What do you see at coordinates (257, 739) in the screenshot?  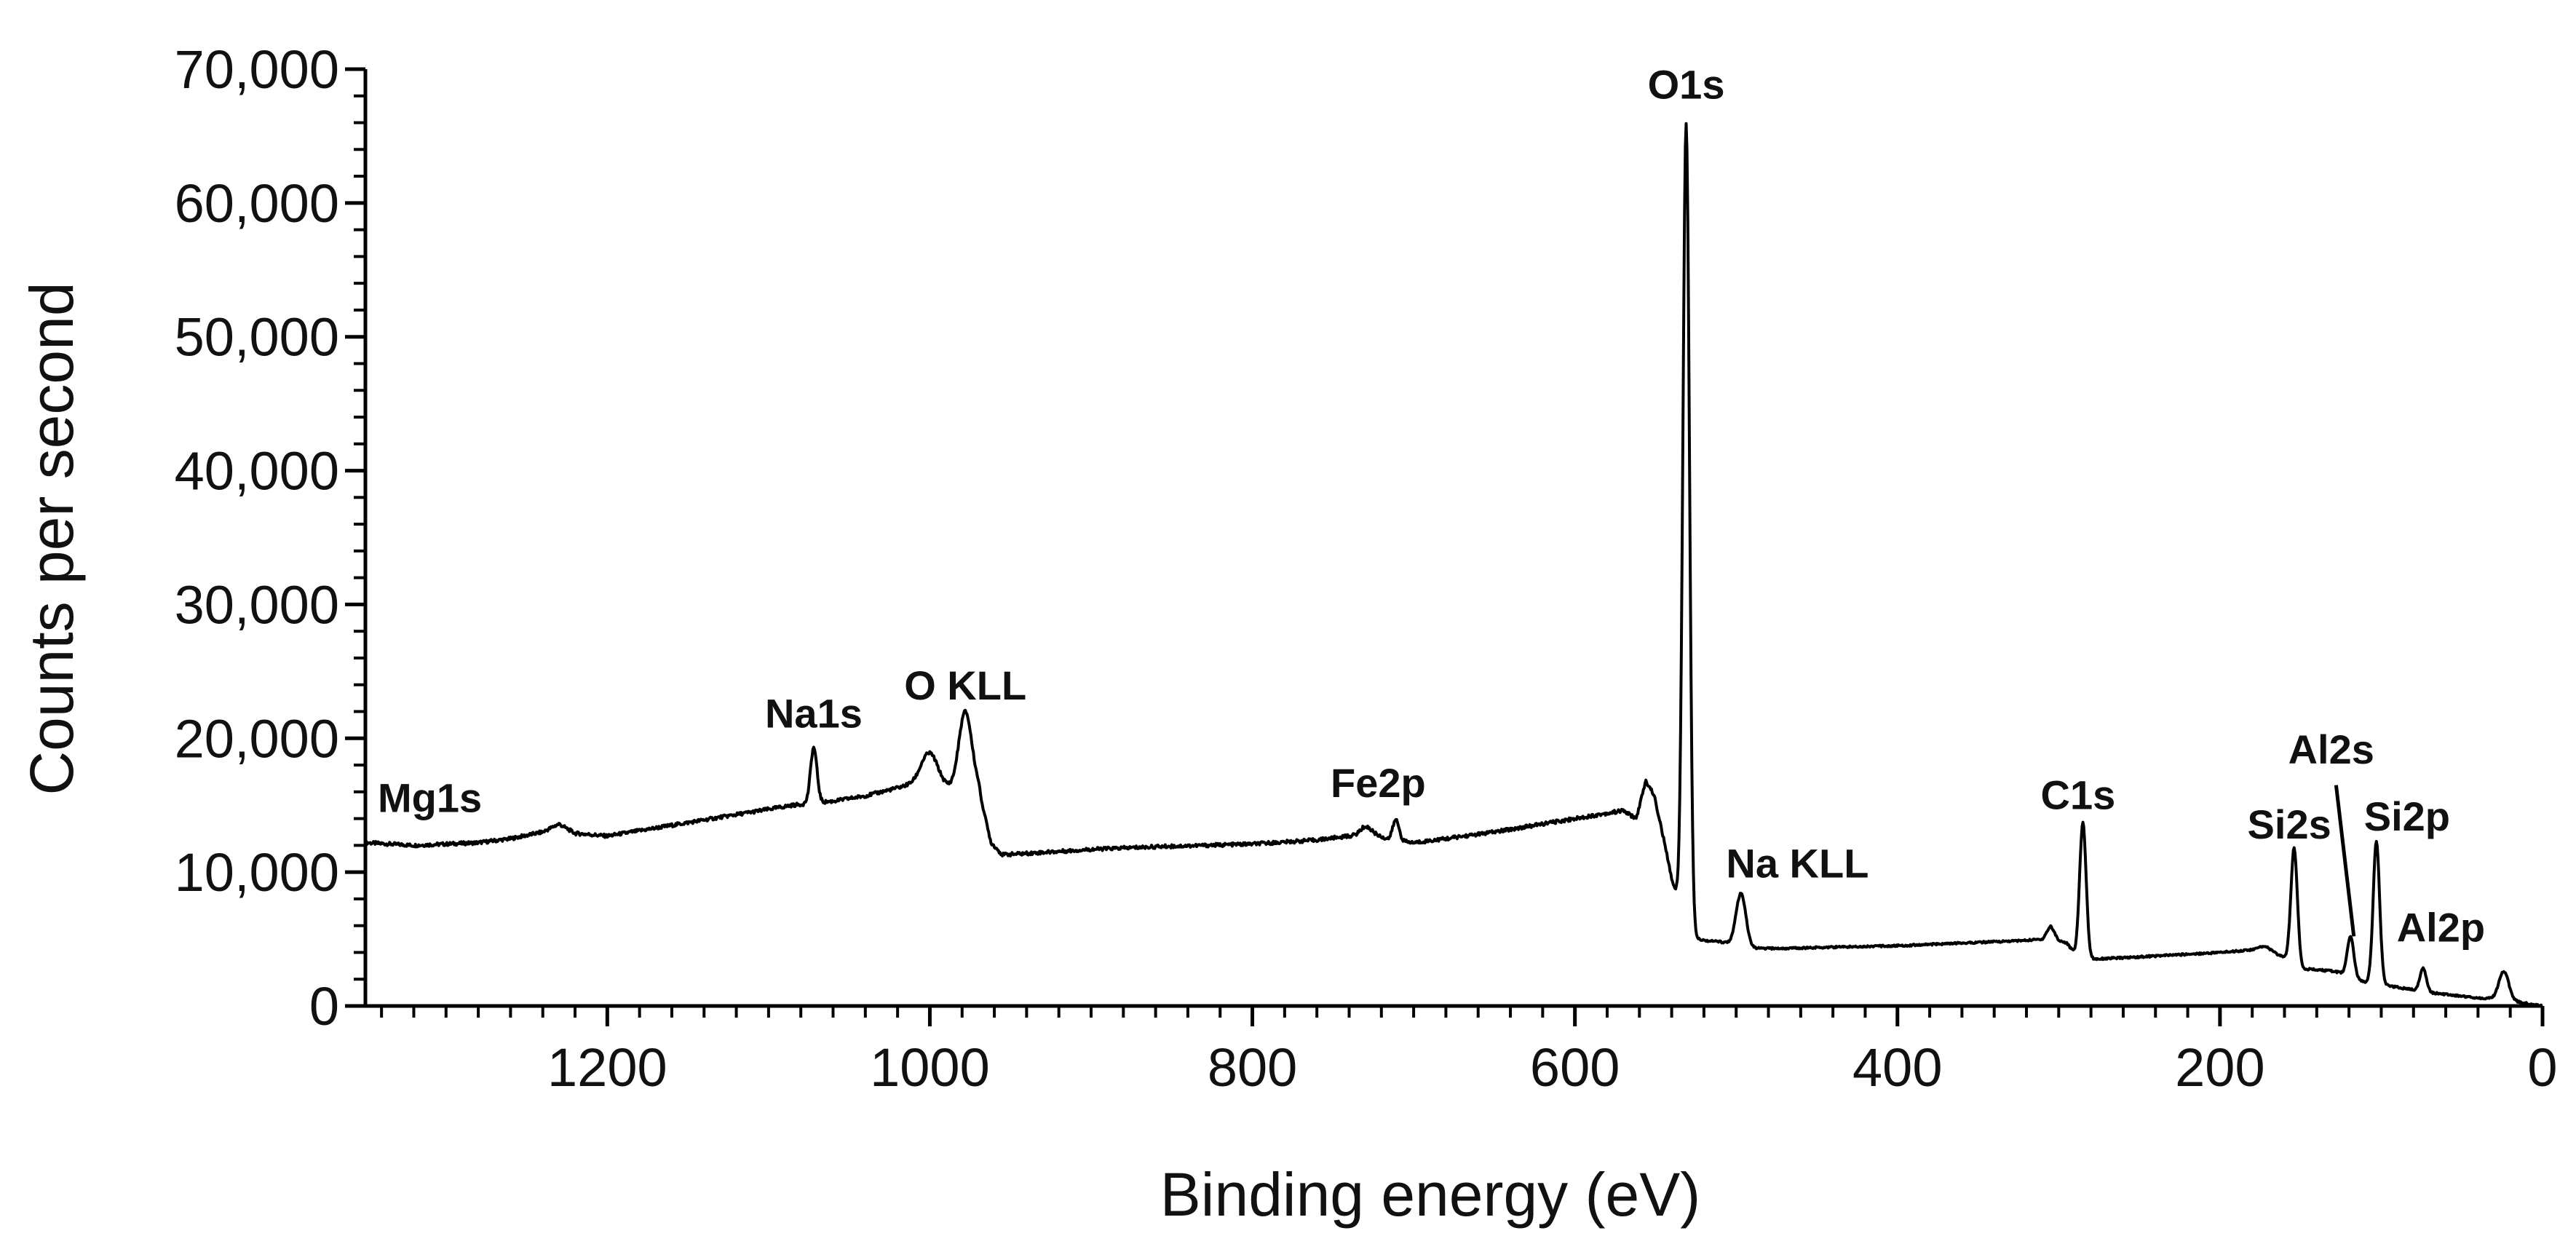 I see `y-tick-label: 20,000` at bounding box center [257, 739].